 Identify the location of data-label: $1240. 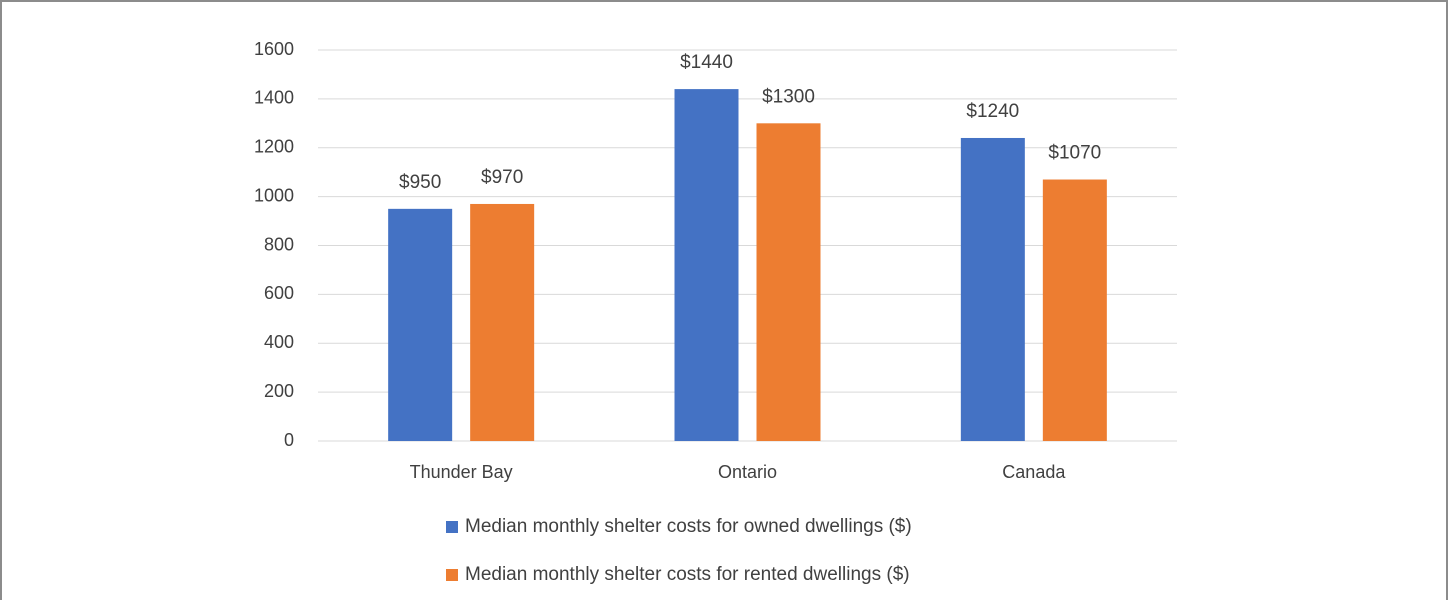
(992, 111).